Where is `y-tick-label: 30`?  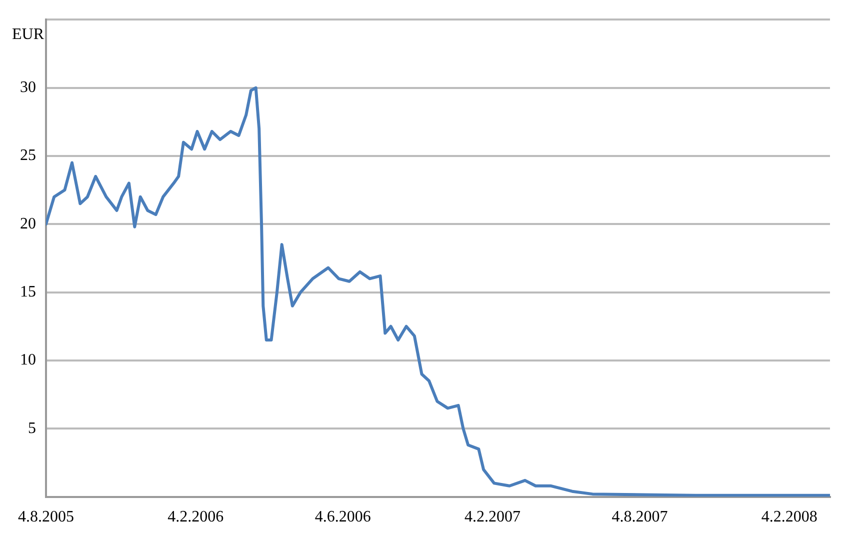
y-tick-label: 30 is located at coordinates (28, 87).